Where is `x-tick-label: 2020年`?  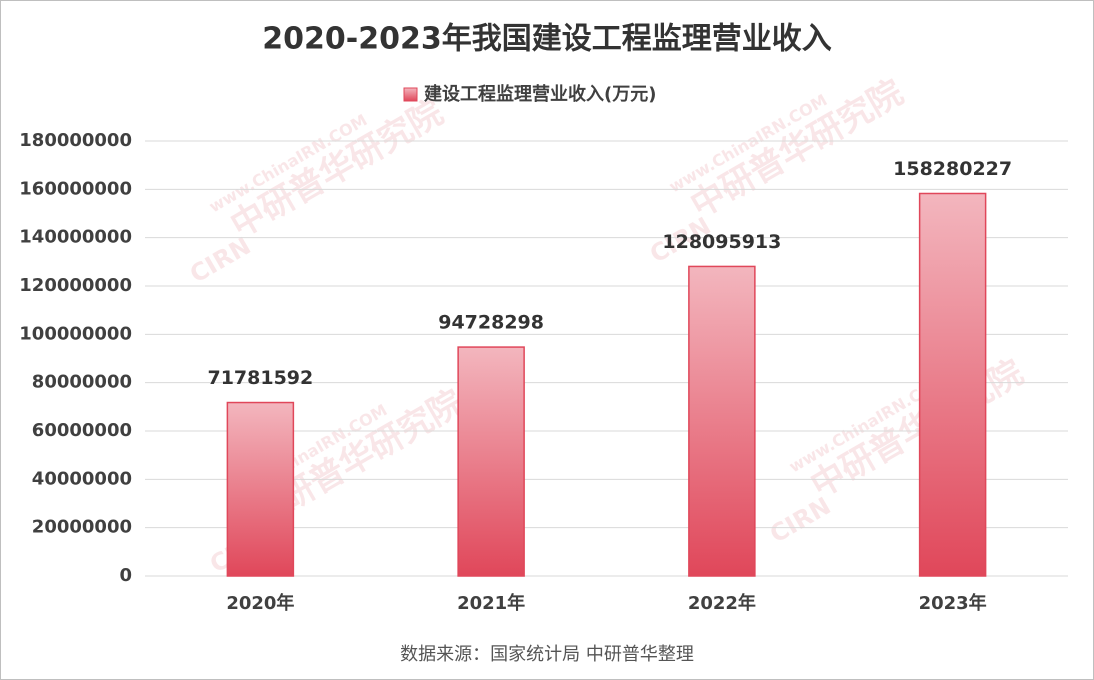 x-tick-label: 2020年 is located at coordinates (260, 603).